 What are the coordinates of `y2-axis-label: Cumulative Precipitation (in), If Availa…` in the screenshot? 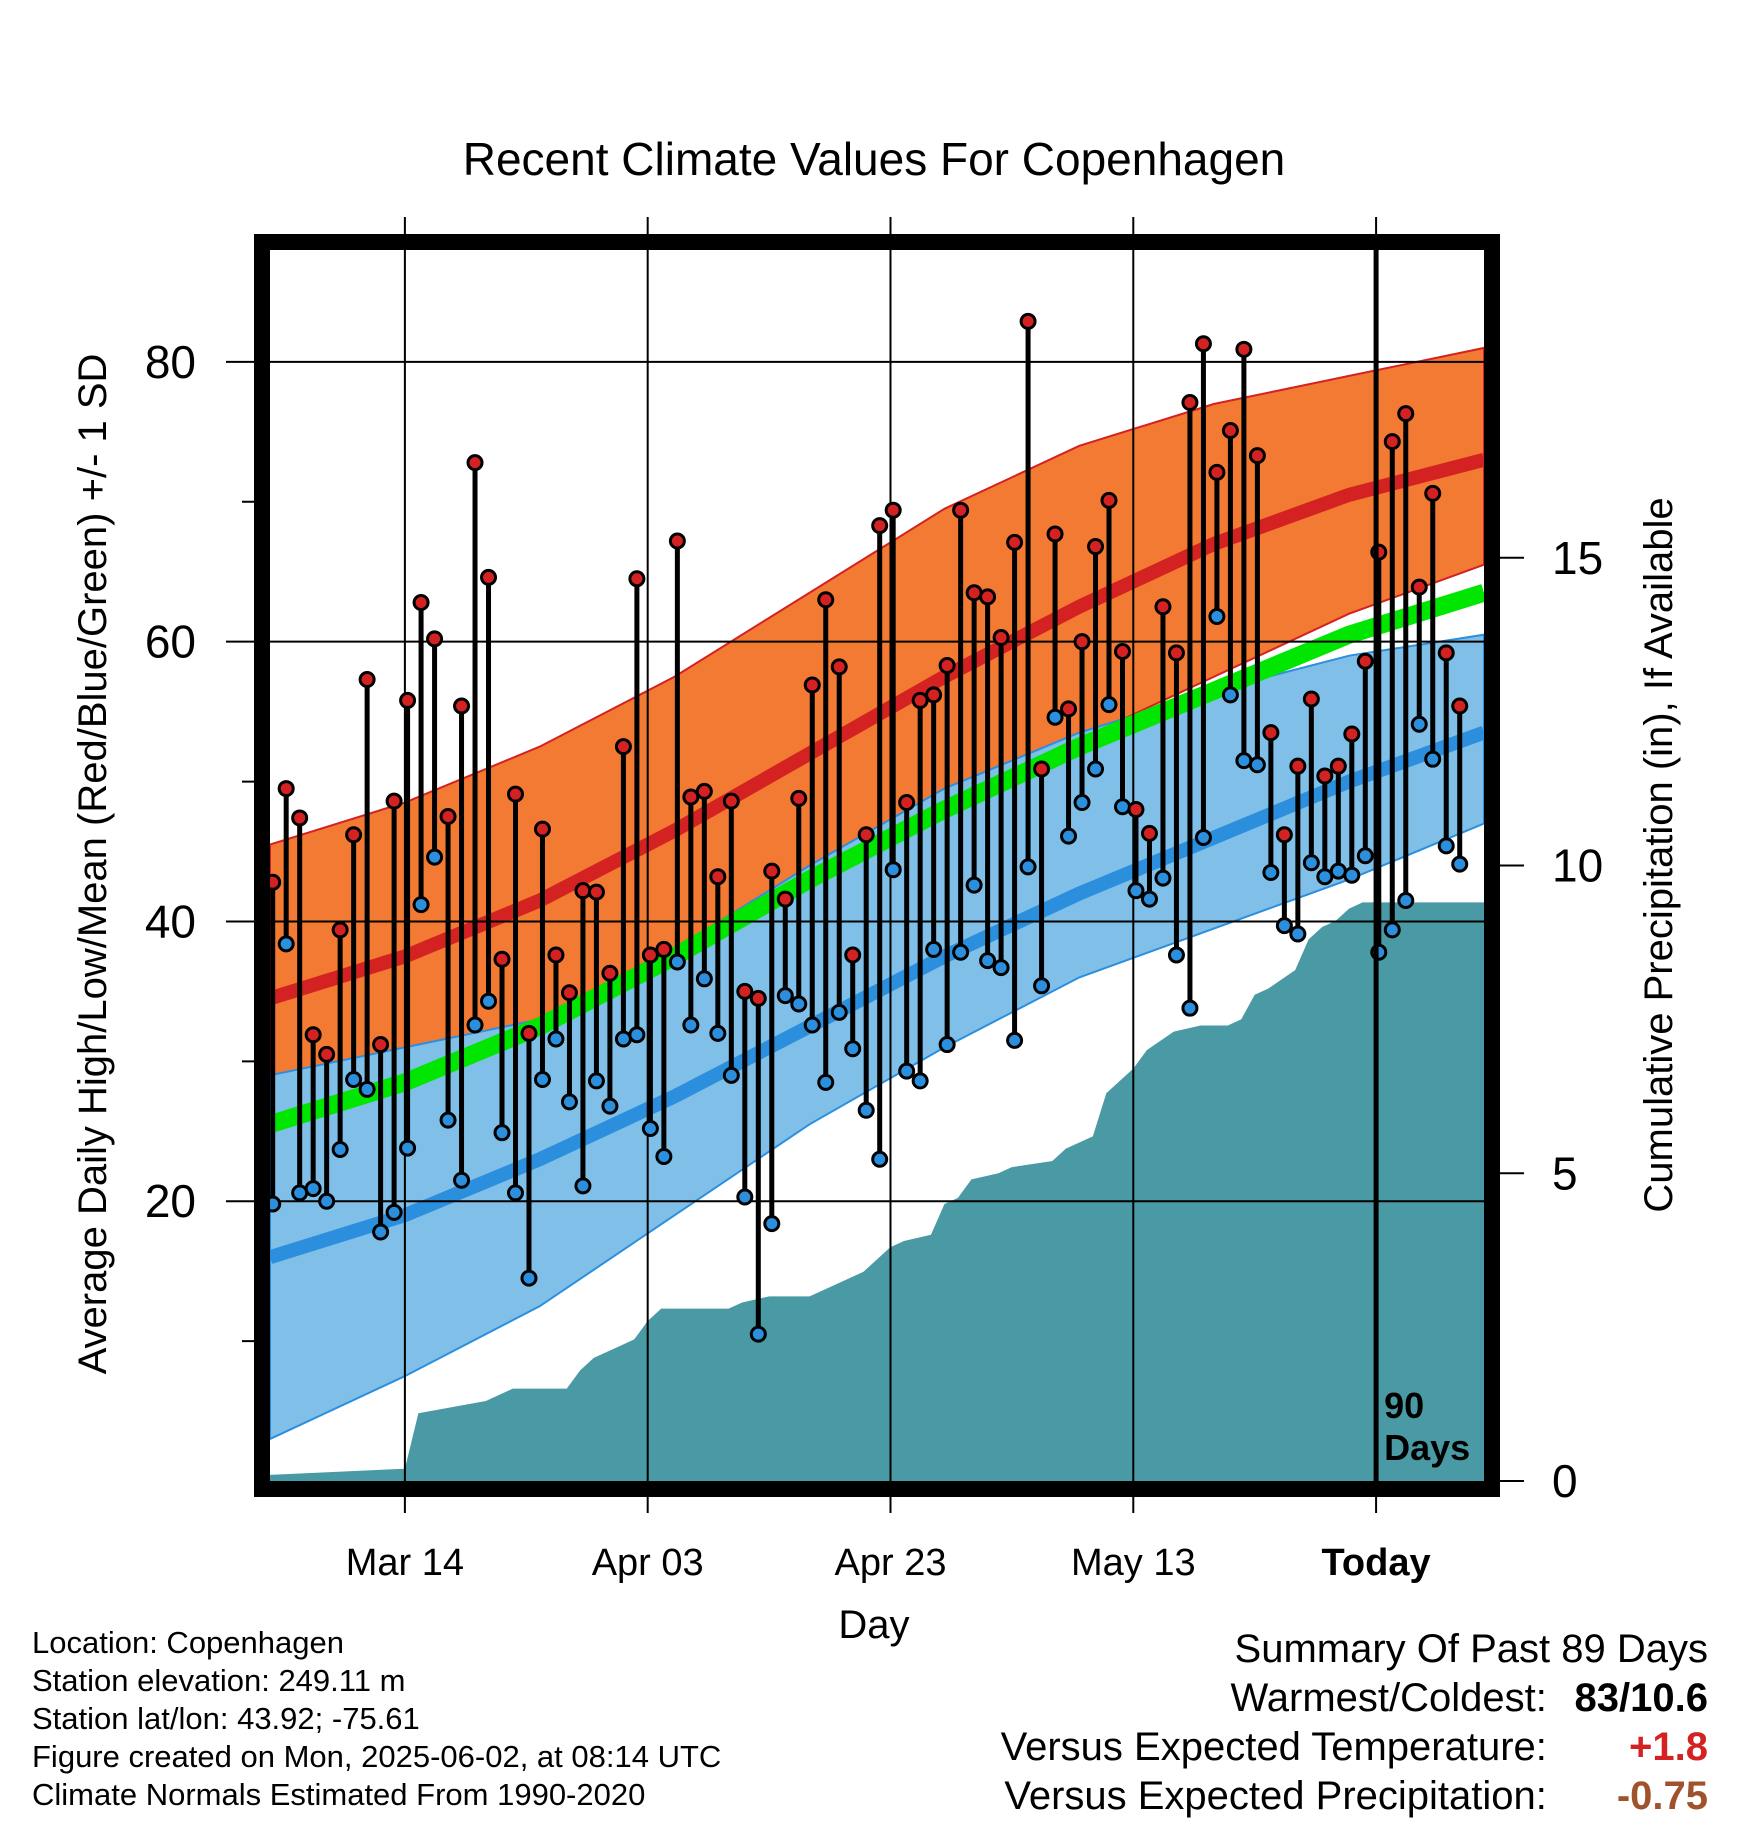 It's located at (1659, 854).